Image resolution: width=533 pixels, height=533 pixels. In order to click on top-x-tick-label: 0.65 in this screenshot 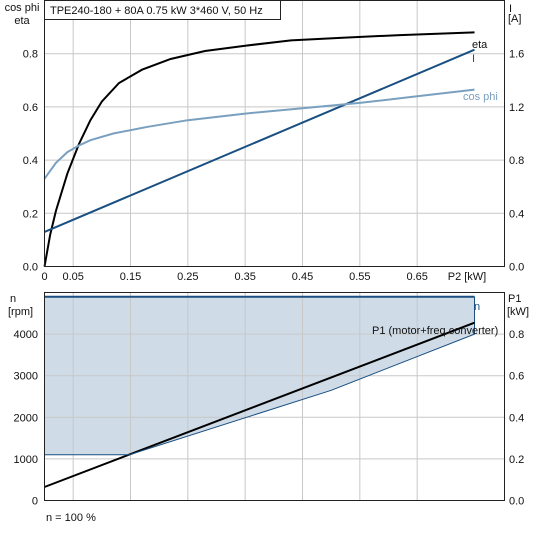, I will do `click(416, 277)`.